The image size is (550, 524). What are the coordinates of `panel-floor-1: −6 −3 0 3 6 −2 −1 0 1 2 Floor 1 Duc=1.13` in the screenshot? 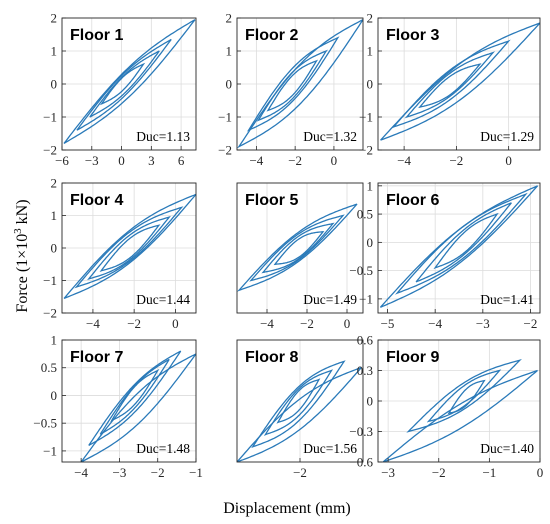 It's located at (120, 89).